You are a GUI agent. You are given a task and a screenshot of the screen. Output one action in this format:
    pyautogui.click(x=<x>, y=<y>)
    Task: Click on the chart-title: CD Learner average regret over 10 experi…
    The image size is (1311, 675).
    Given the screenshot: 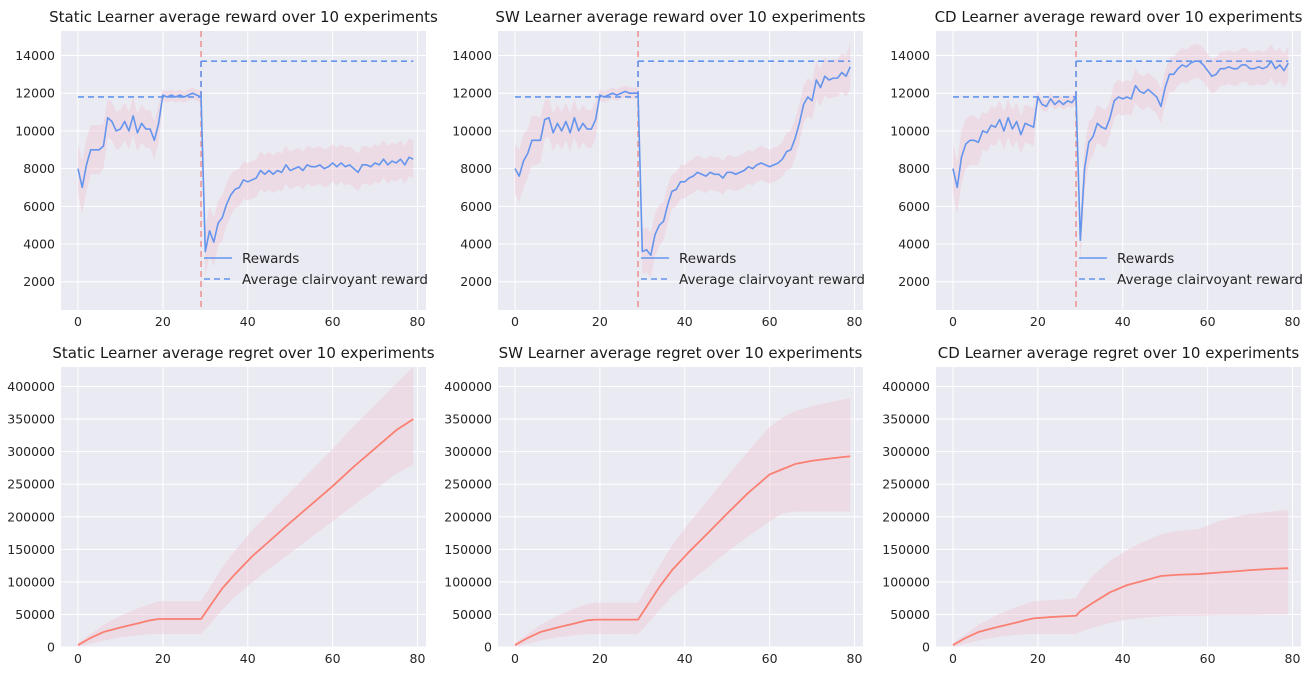 What is the action you would take?
    pyautogui.click(x=1119, y=353)
    